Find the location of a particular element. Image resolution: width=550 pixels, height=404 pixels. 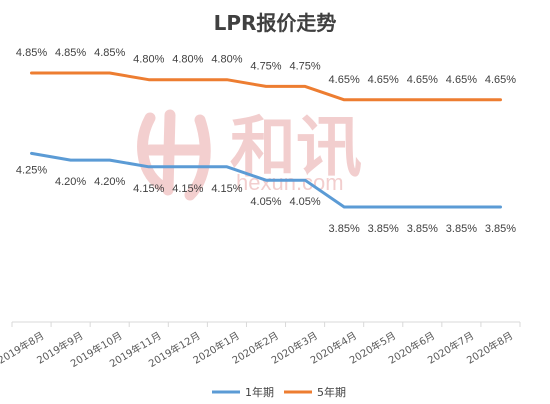

chart-title: LPR报价走势 is located at coordinates (275, 23).